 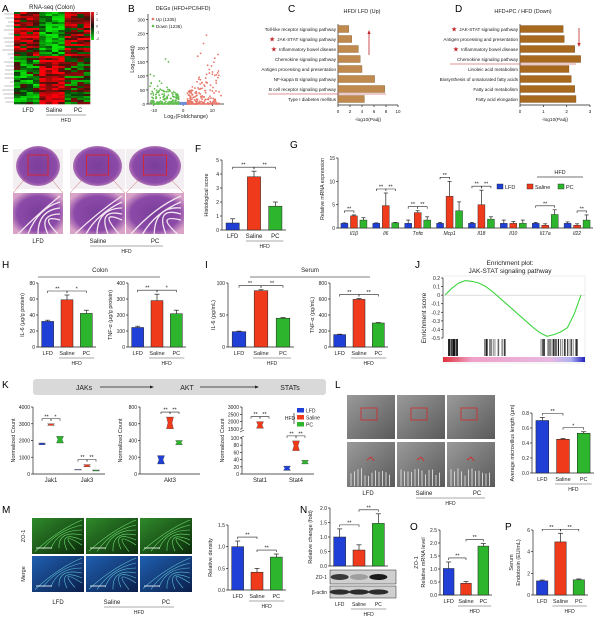 I want to click on arrow-right-icon, so click(x=152, y=387).